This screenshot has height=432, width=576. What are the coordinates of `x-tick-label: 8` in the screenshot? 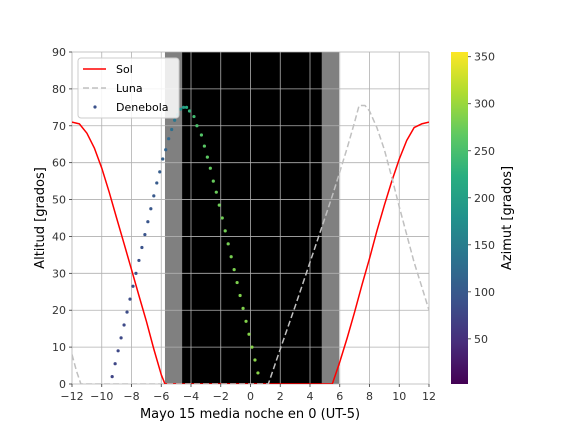 It's located at (369, 396).